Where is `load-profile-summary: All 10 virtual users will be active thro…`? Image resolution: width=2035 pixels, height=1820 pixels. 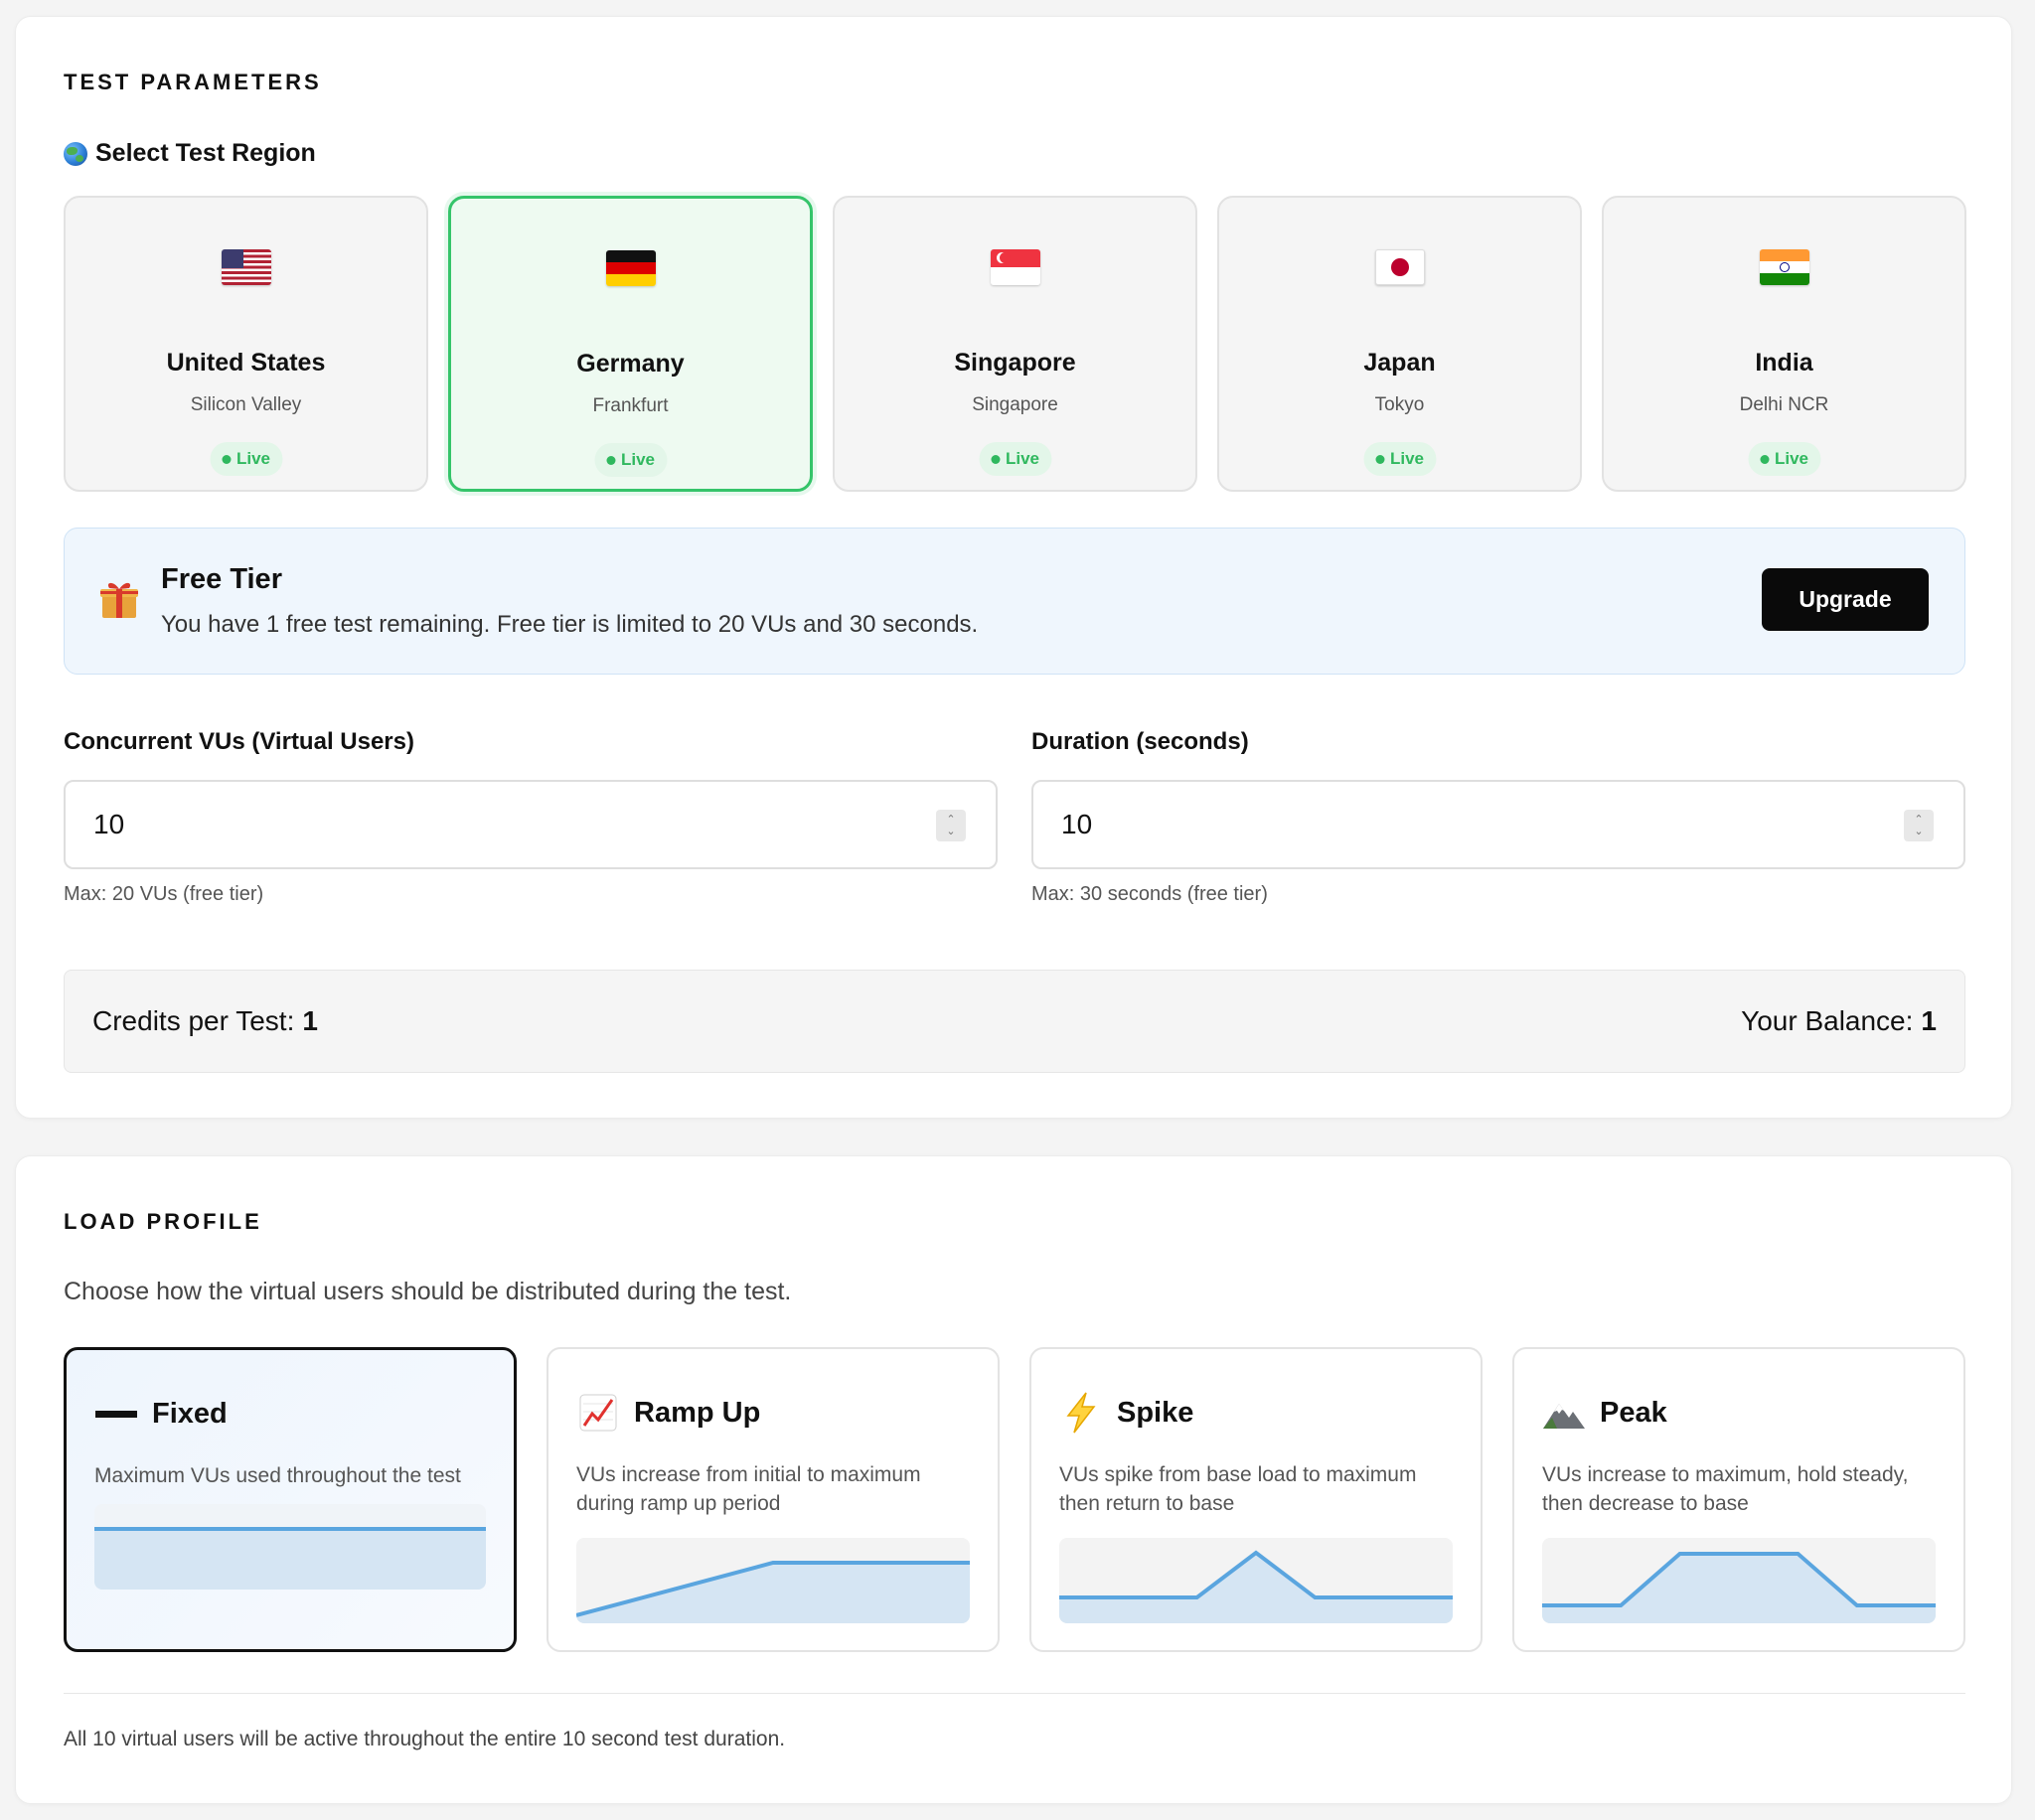 load-profile-summary: All 10 virtual users will be active thro… is located at coordinates (425, 1739).